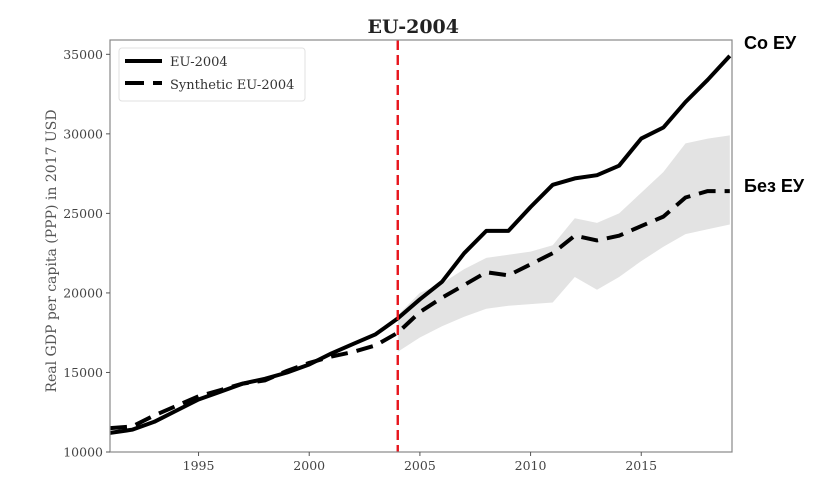 The width and height of the screenshot is (832, 480). Describe the element at coordinates (83, 452) in the screenshot. I see `y-tick-label: 10000` at that location.